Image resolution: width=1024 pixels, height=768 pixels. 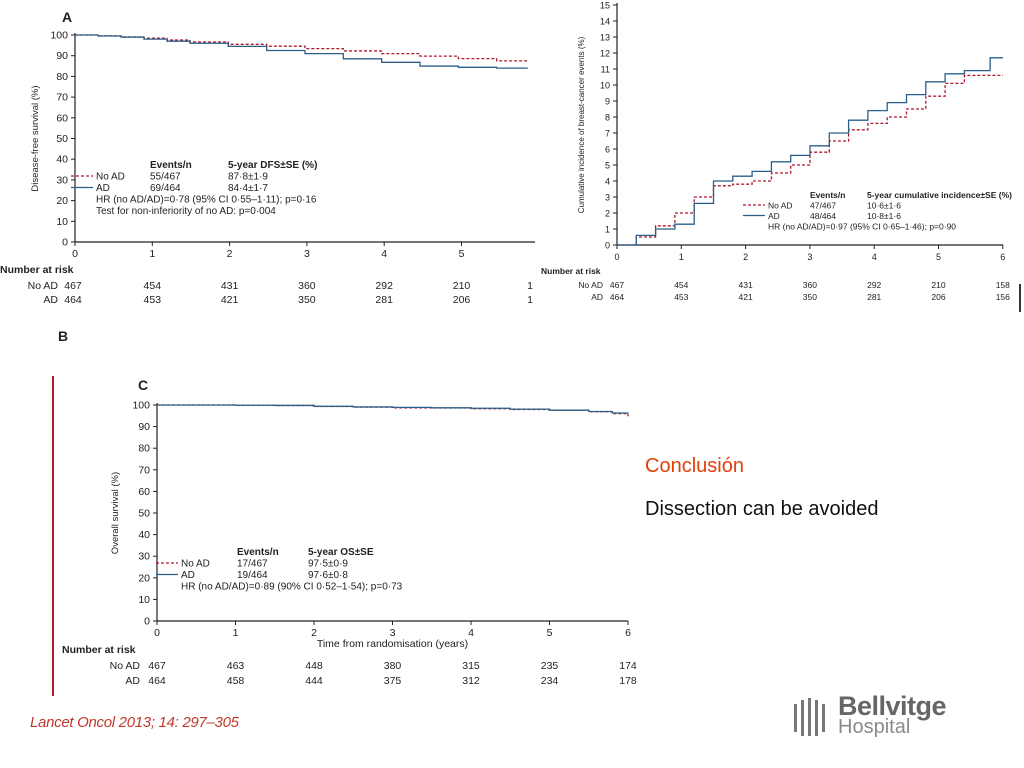 What do you see at coordinates (153, 286) in the screenshot?
I see `chart1-risk-value: 454` at bounding box center [153, 286].